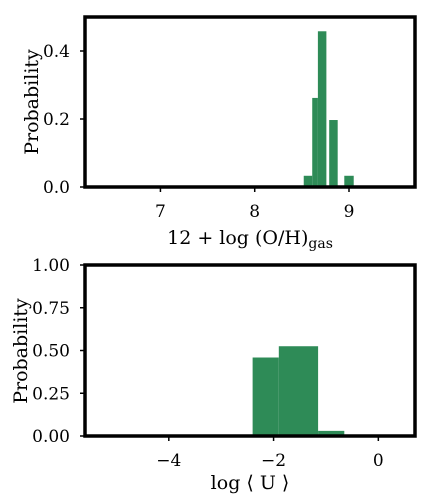 This screenshot has width=432, height=504. What do you see at coordinates (254, 212) in the screenshot?
I see `metallicity-x-tick-label-1: 8` at bounding box center [254, 212].